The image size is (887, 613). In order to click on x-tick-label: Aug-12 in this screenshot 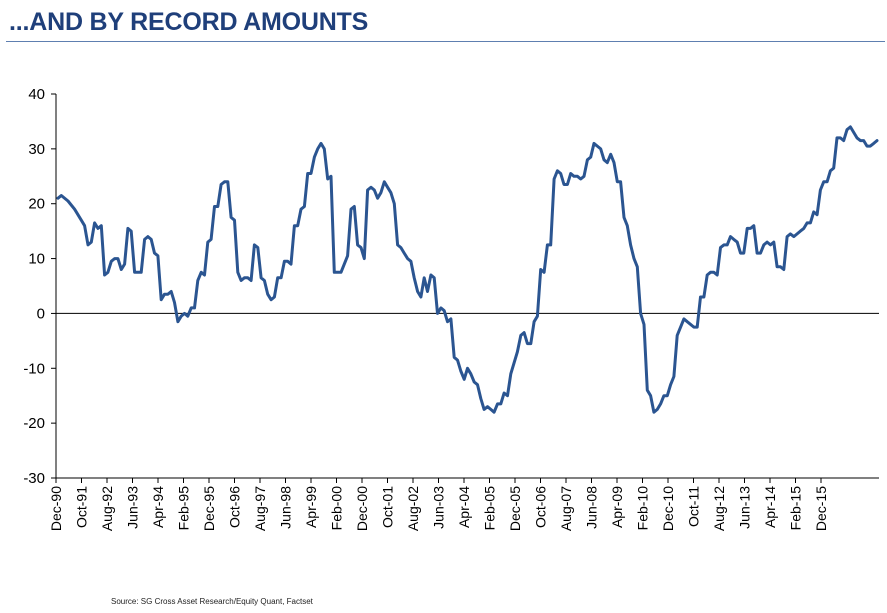, I will do `click(719, 508)`.